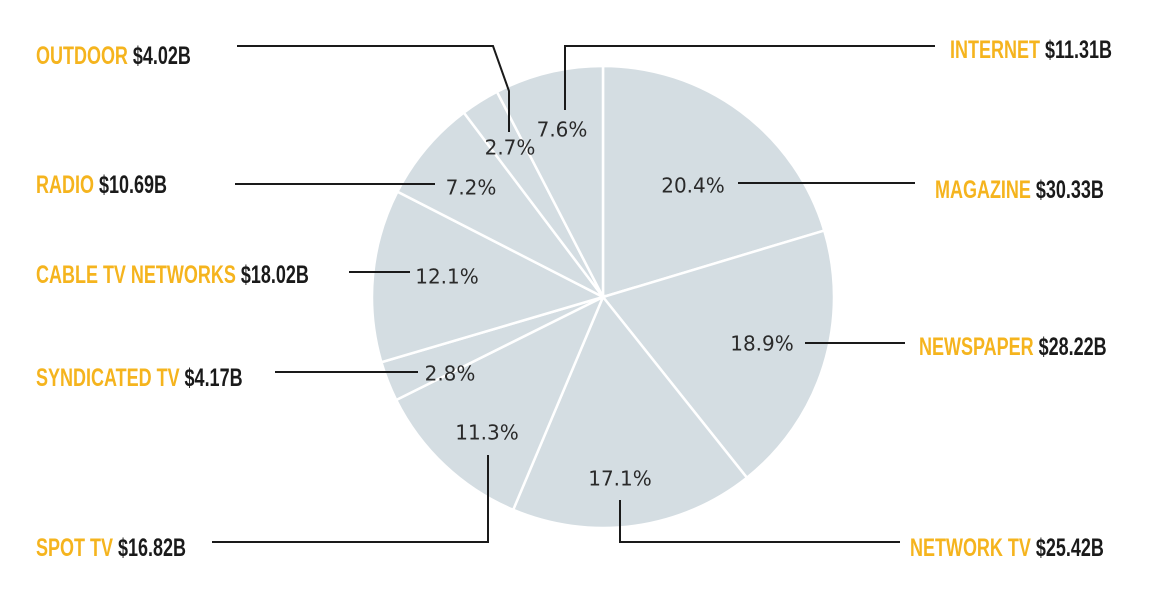 The image size is (1174, 604). Describe the element at coordinates (762, 344) in the screenshot. I see `percent-label: 18.9%` at that location.